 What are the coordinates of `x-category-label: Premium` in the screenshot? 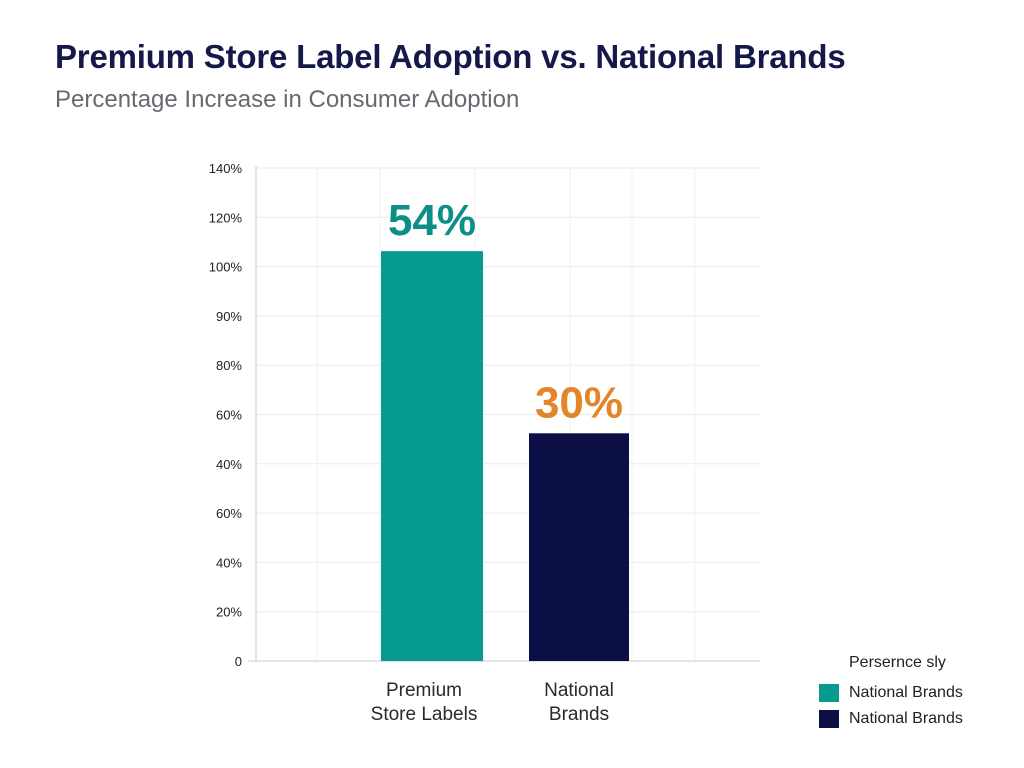 It's located at (424, 690).